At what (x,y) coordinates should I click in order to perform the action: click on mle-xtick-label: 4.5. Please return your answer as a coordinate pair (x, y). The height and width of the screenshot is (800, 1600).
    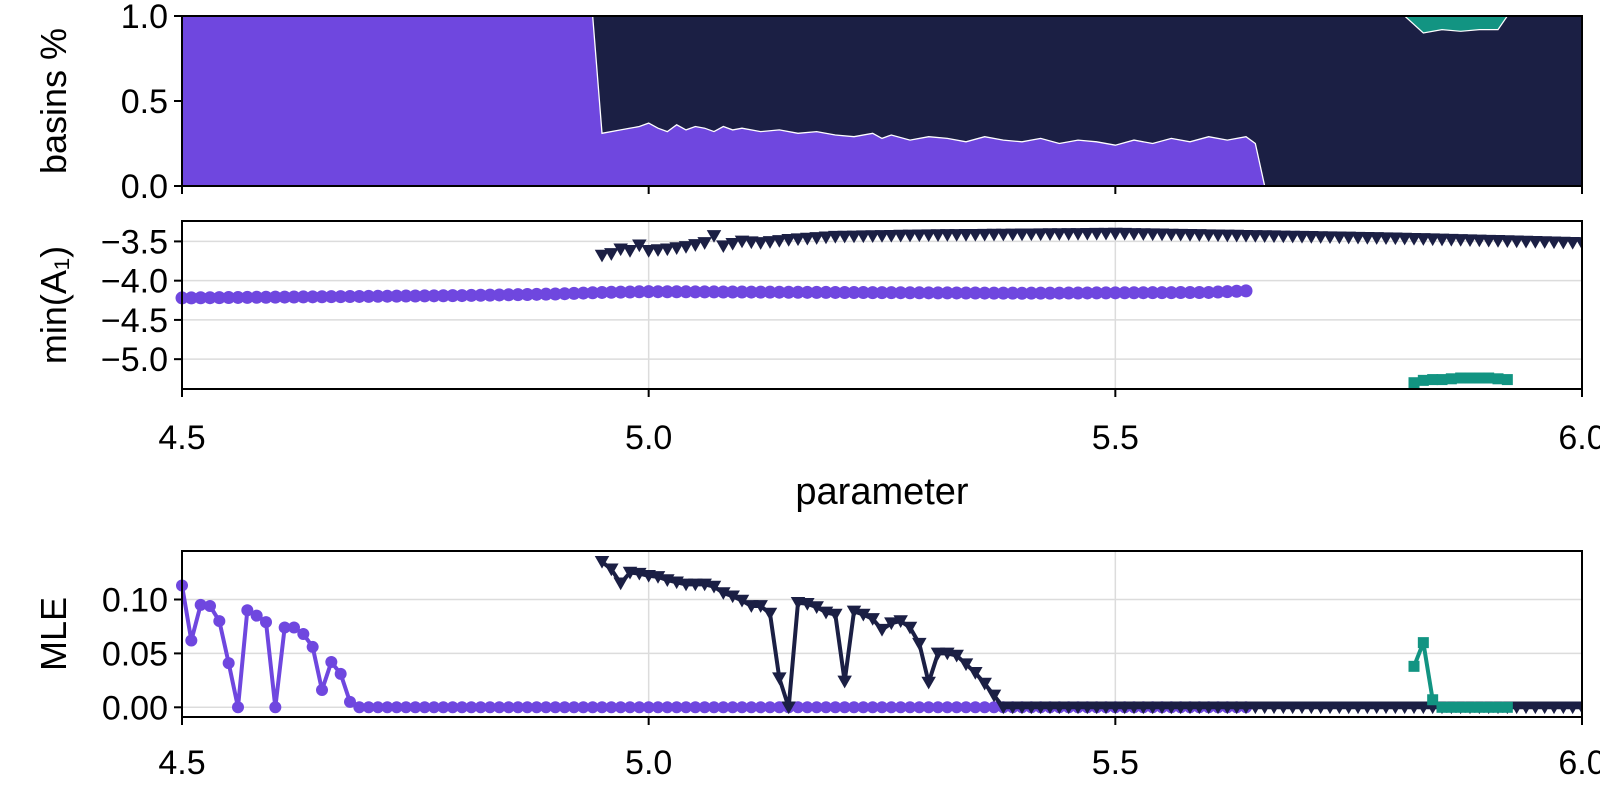
    Looking at the image, I should click on (181, 763).